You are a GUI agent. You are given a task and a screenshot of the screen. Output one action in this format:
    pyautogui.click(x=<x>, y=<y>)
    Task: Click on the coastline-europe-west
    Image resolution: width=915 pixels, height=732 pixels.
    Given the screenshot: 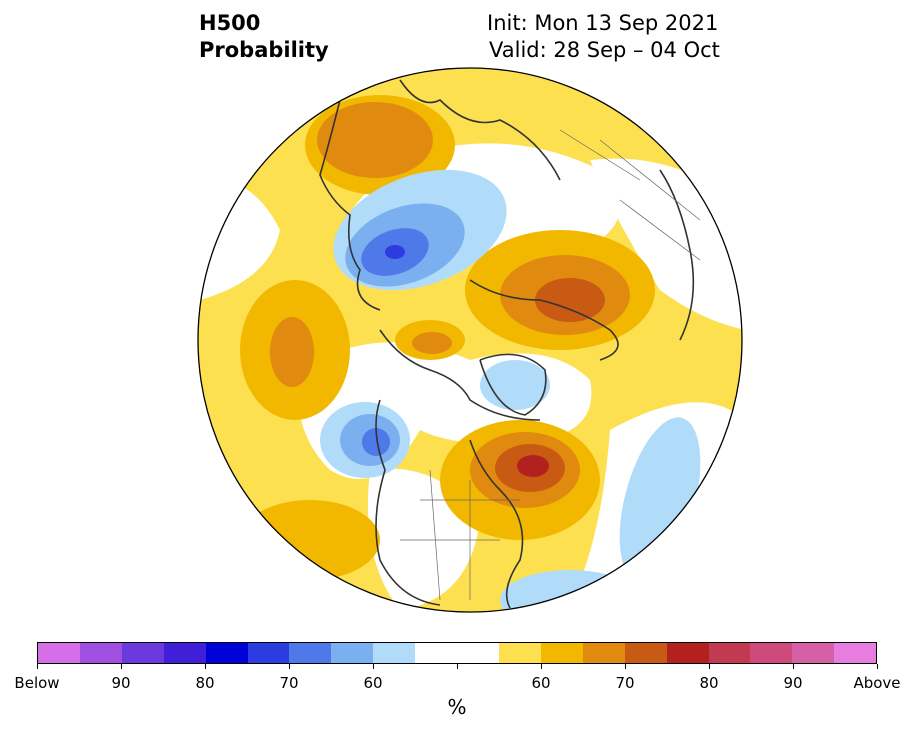 What is the action you would take?
    pyautogui.click(x=677, y=255)
    